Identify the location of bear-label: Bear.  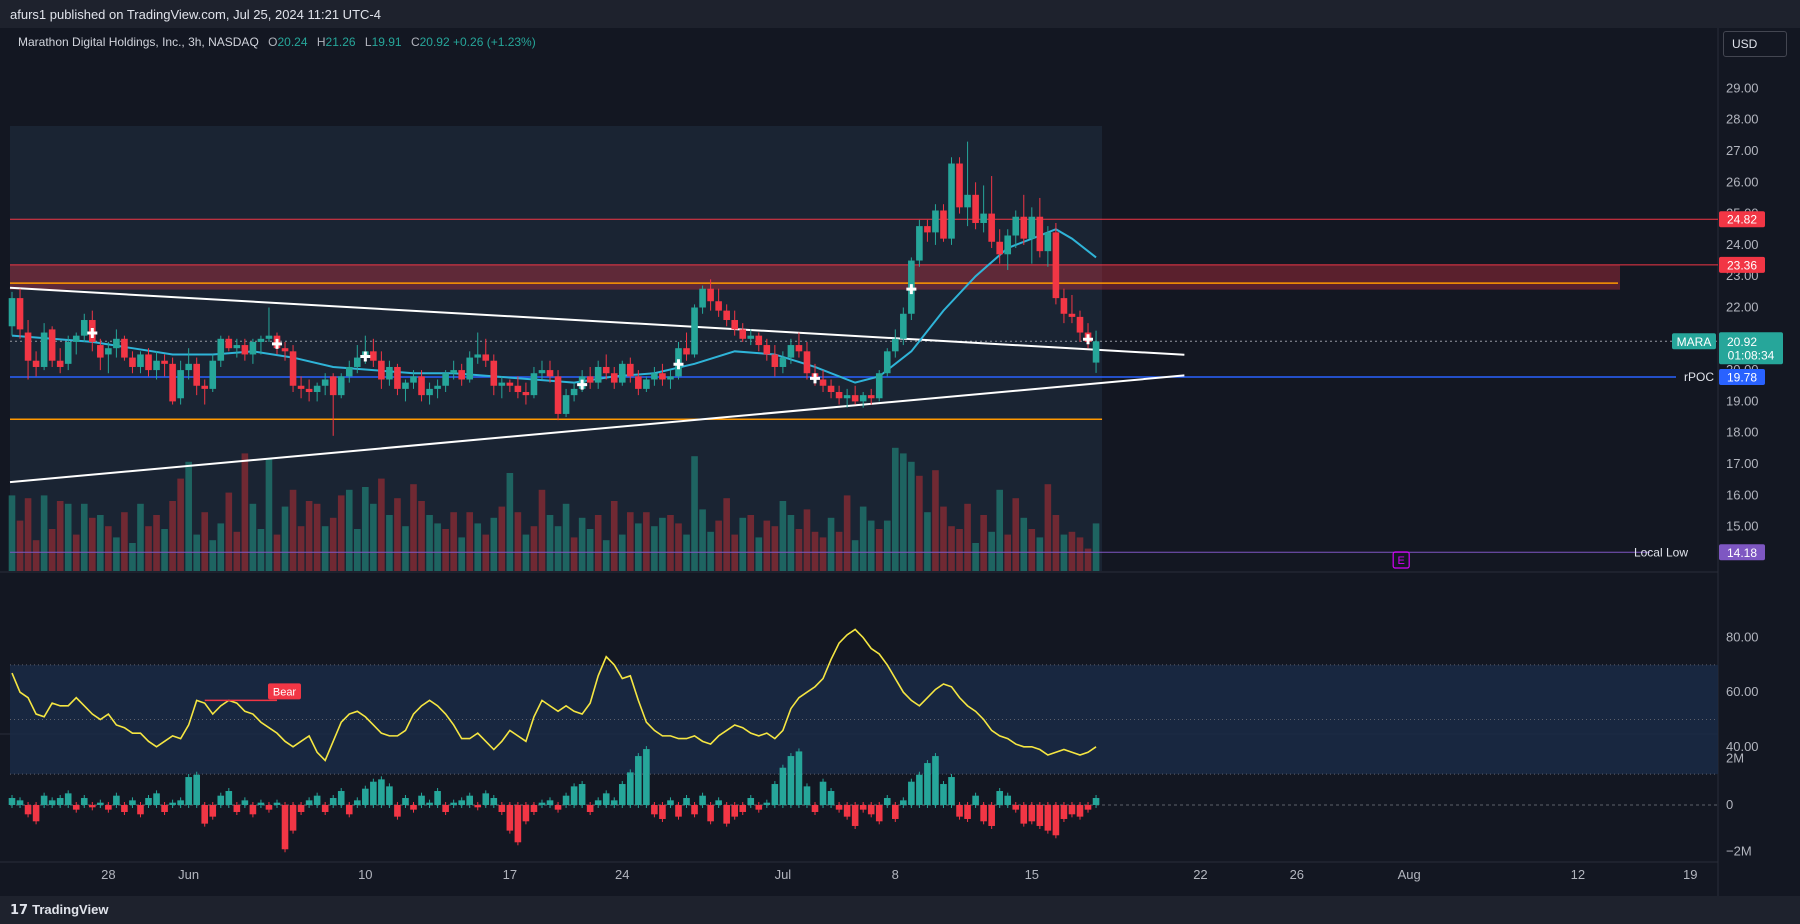
(285, 692).